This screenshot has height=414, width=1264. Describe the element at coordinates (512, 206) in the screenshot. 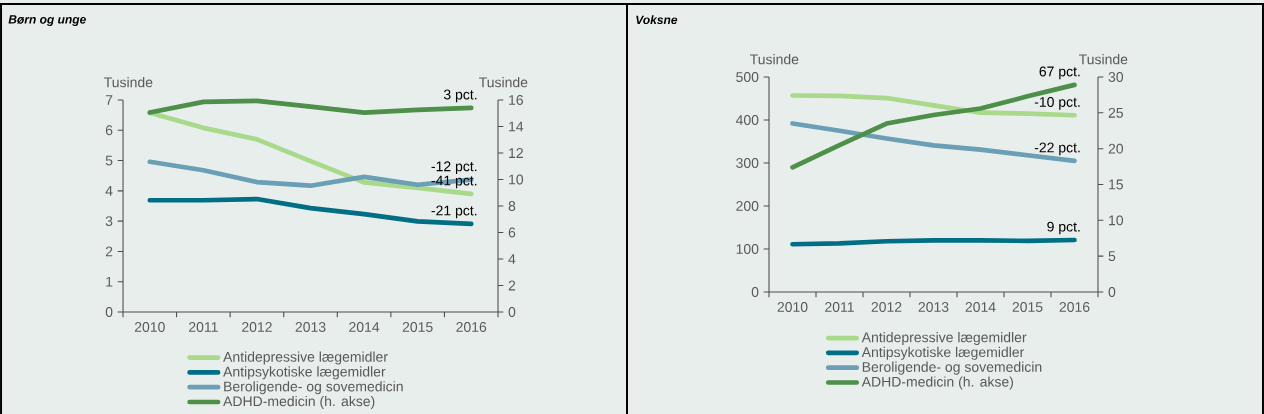

I see `y2-tick-label: 8` at that location.